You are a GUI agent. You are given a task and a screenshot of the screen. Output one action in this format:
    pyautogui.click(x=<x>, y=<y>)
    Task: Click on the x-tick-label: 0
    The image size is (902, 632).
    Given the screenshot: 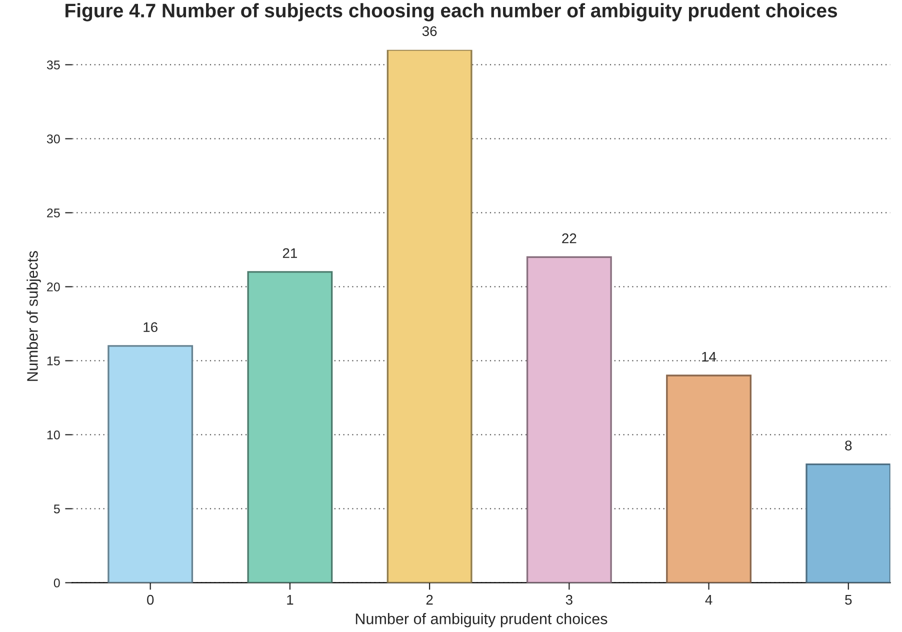 What is the action you would take?
    pyautogui.click(x=150, y=599)
    